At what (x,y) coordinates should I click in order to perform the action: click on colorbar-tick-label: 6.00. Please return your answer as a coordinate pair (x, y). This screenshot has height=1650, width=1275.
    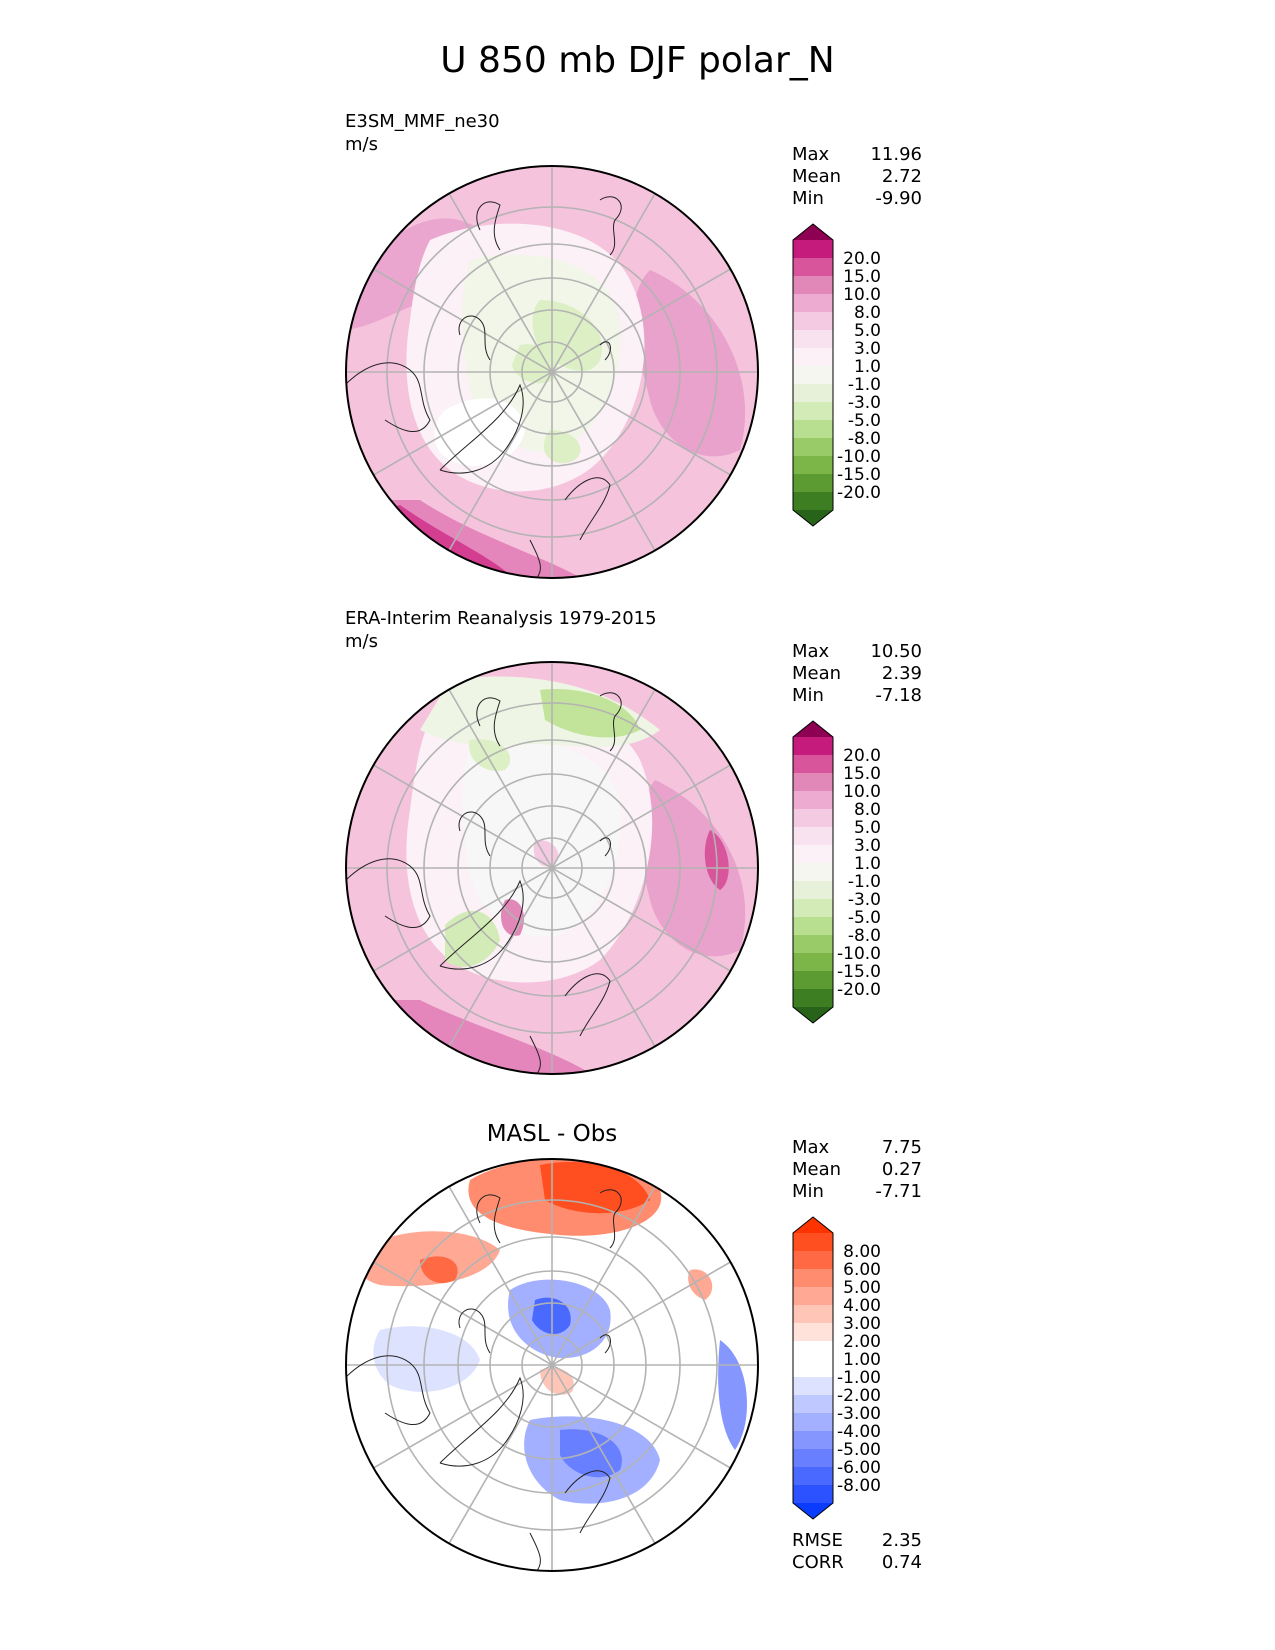
    Looking at the image, I should click on (862, 1270).